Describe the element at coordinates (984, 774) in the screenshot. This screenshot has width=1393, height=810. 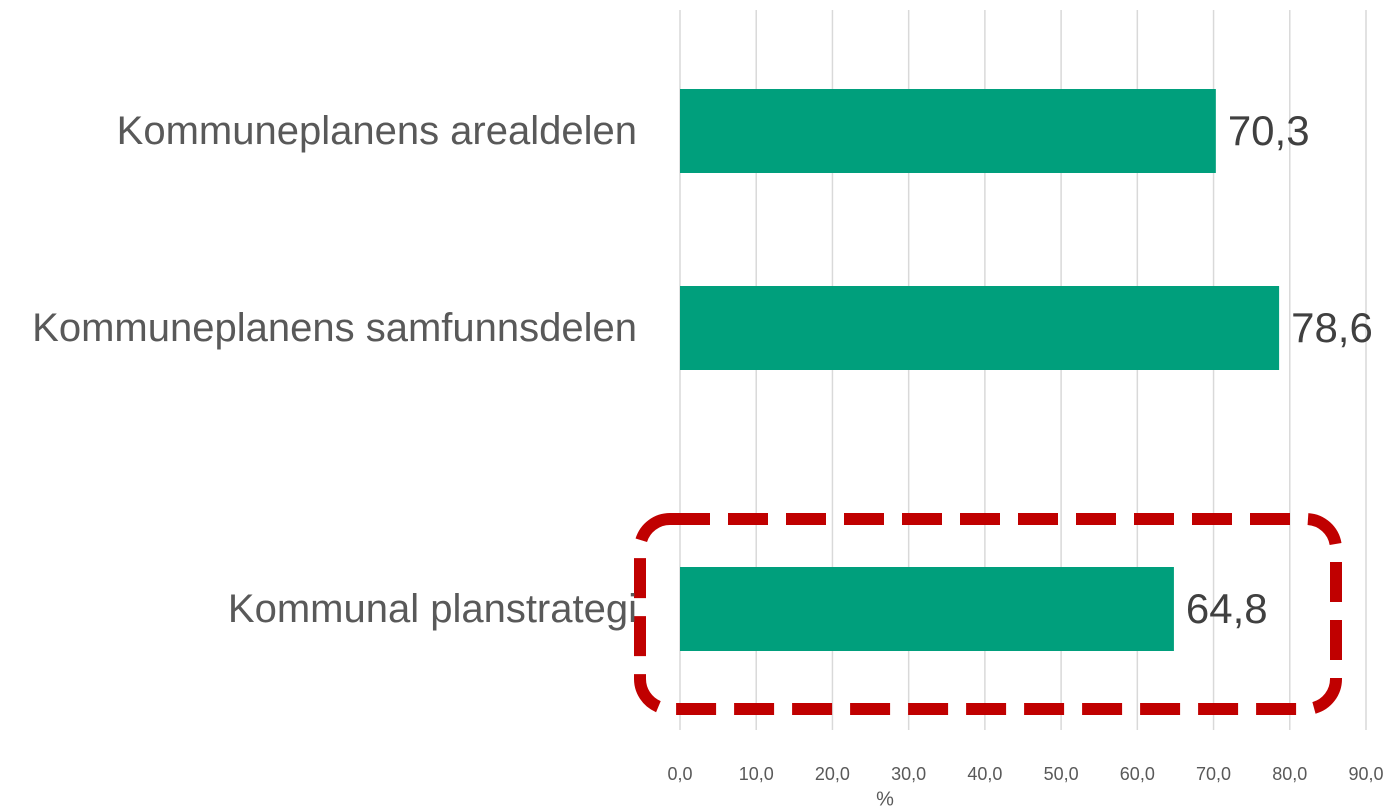
I see `x-tick-label: 40,0` at that location.